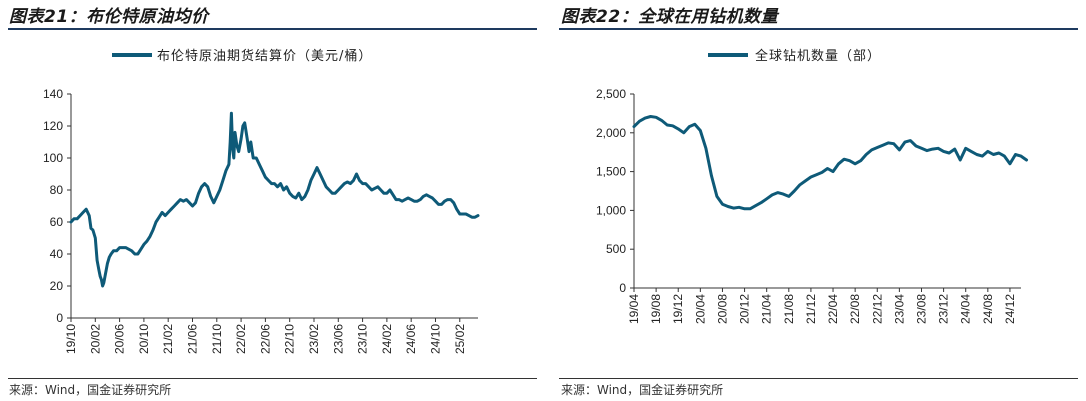  What do you see at coordinates (745, 309) in the screenshot?
I see `x-tick-label: 20/12` at bounding box center [745, 309].